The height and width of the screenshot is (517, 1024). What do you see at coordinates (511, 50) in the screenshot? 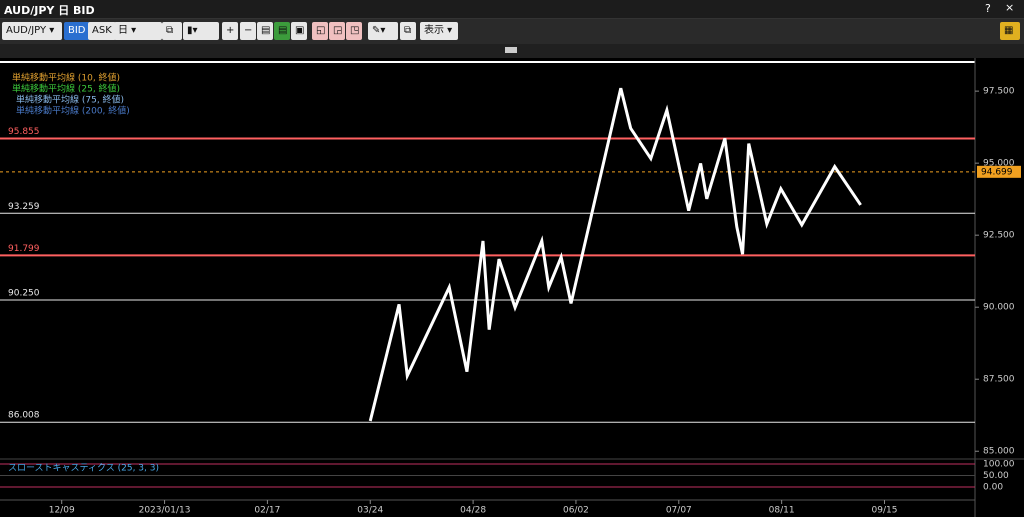
I see `collapse` at bounding box center [511, 50].